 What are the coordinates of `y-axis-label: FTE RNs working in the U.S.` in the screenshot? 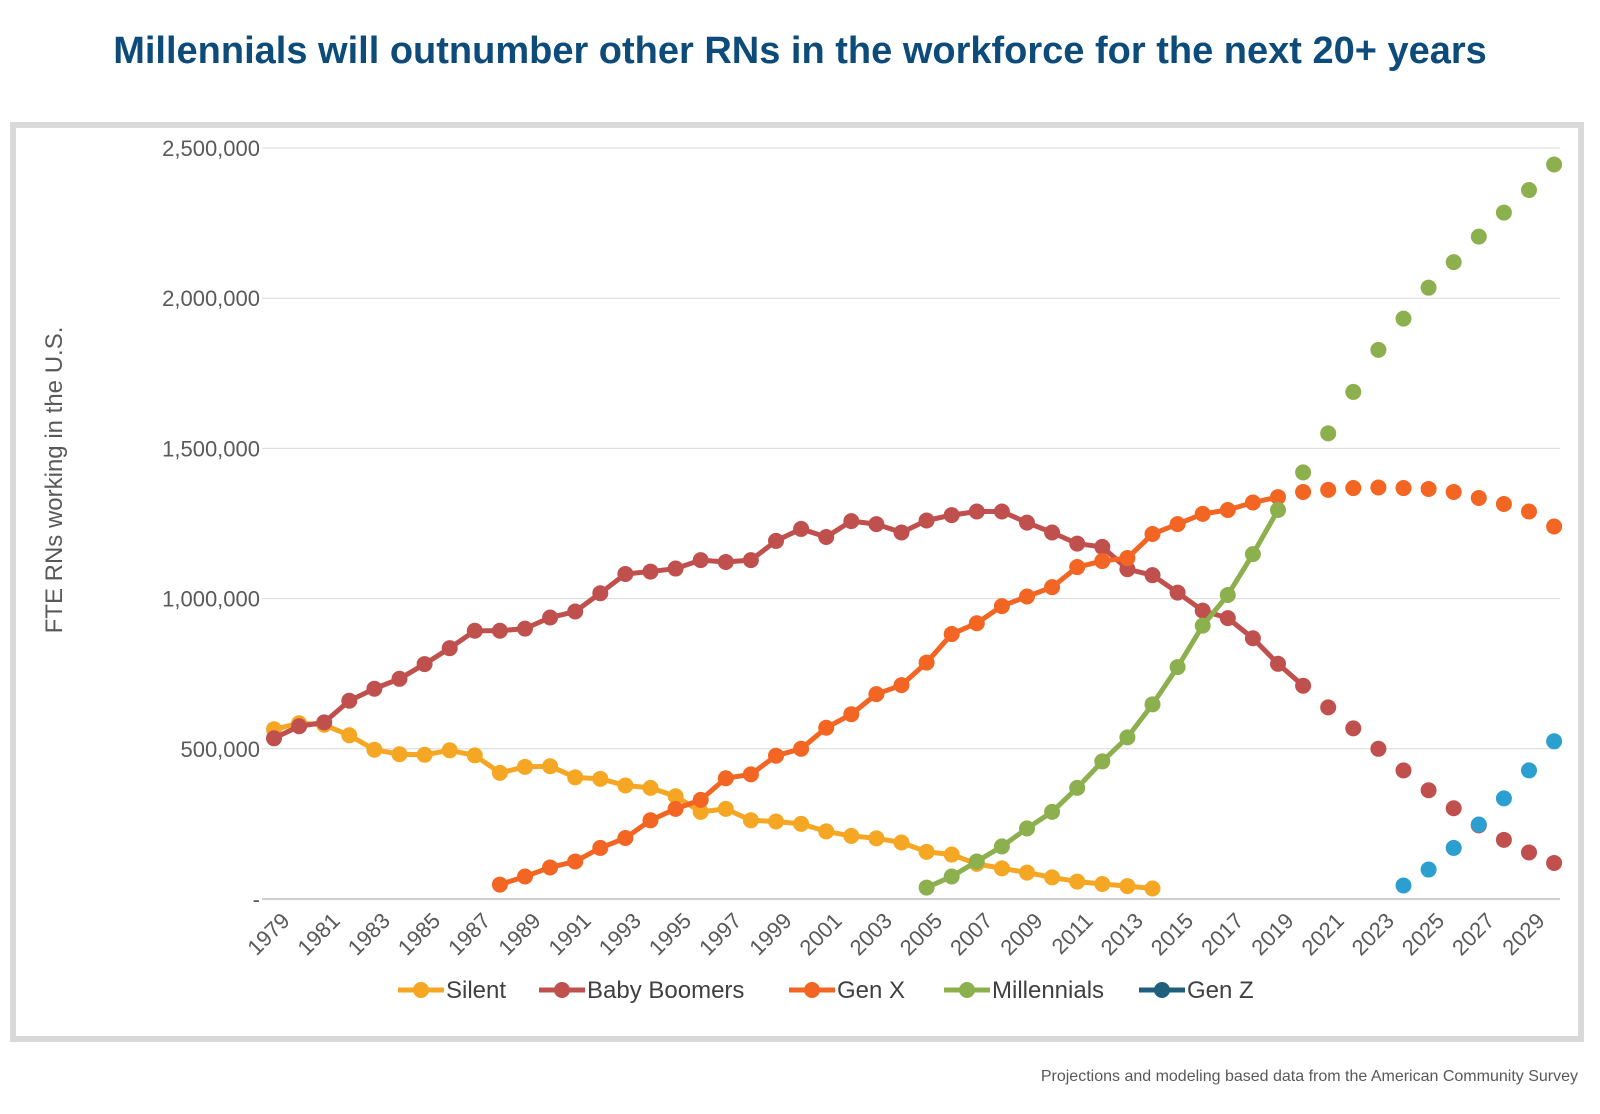 It's located at (54, 480).